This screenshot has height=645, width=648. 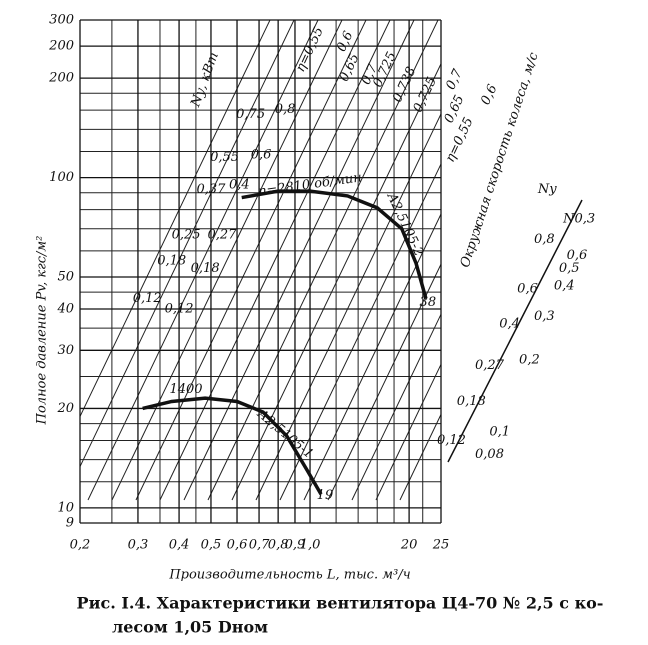 What do you see at coordinates (409, 545) in the screenshot?
I see `x-tick-label: 20` at bounding box center [409, 545].